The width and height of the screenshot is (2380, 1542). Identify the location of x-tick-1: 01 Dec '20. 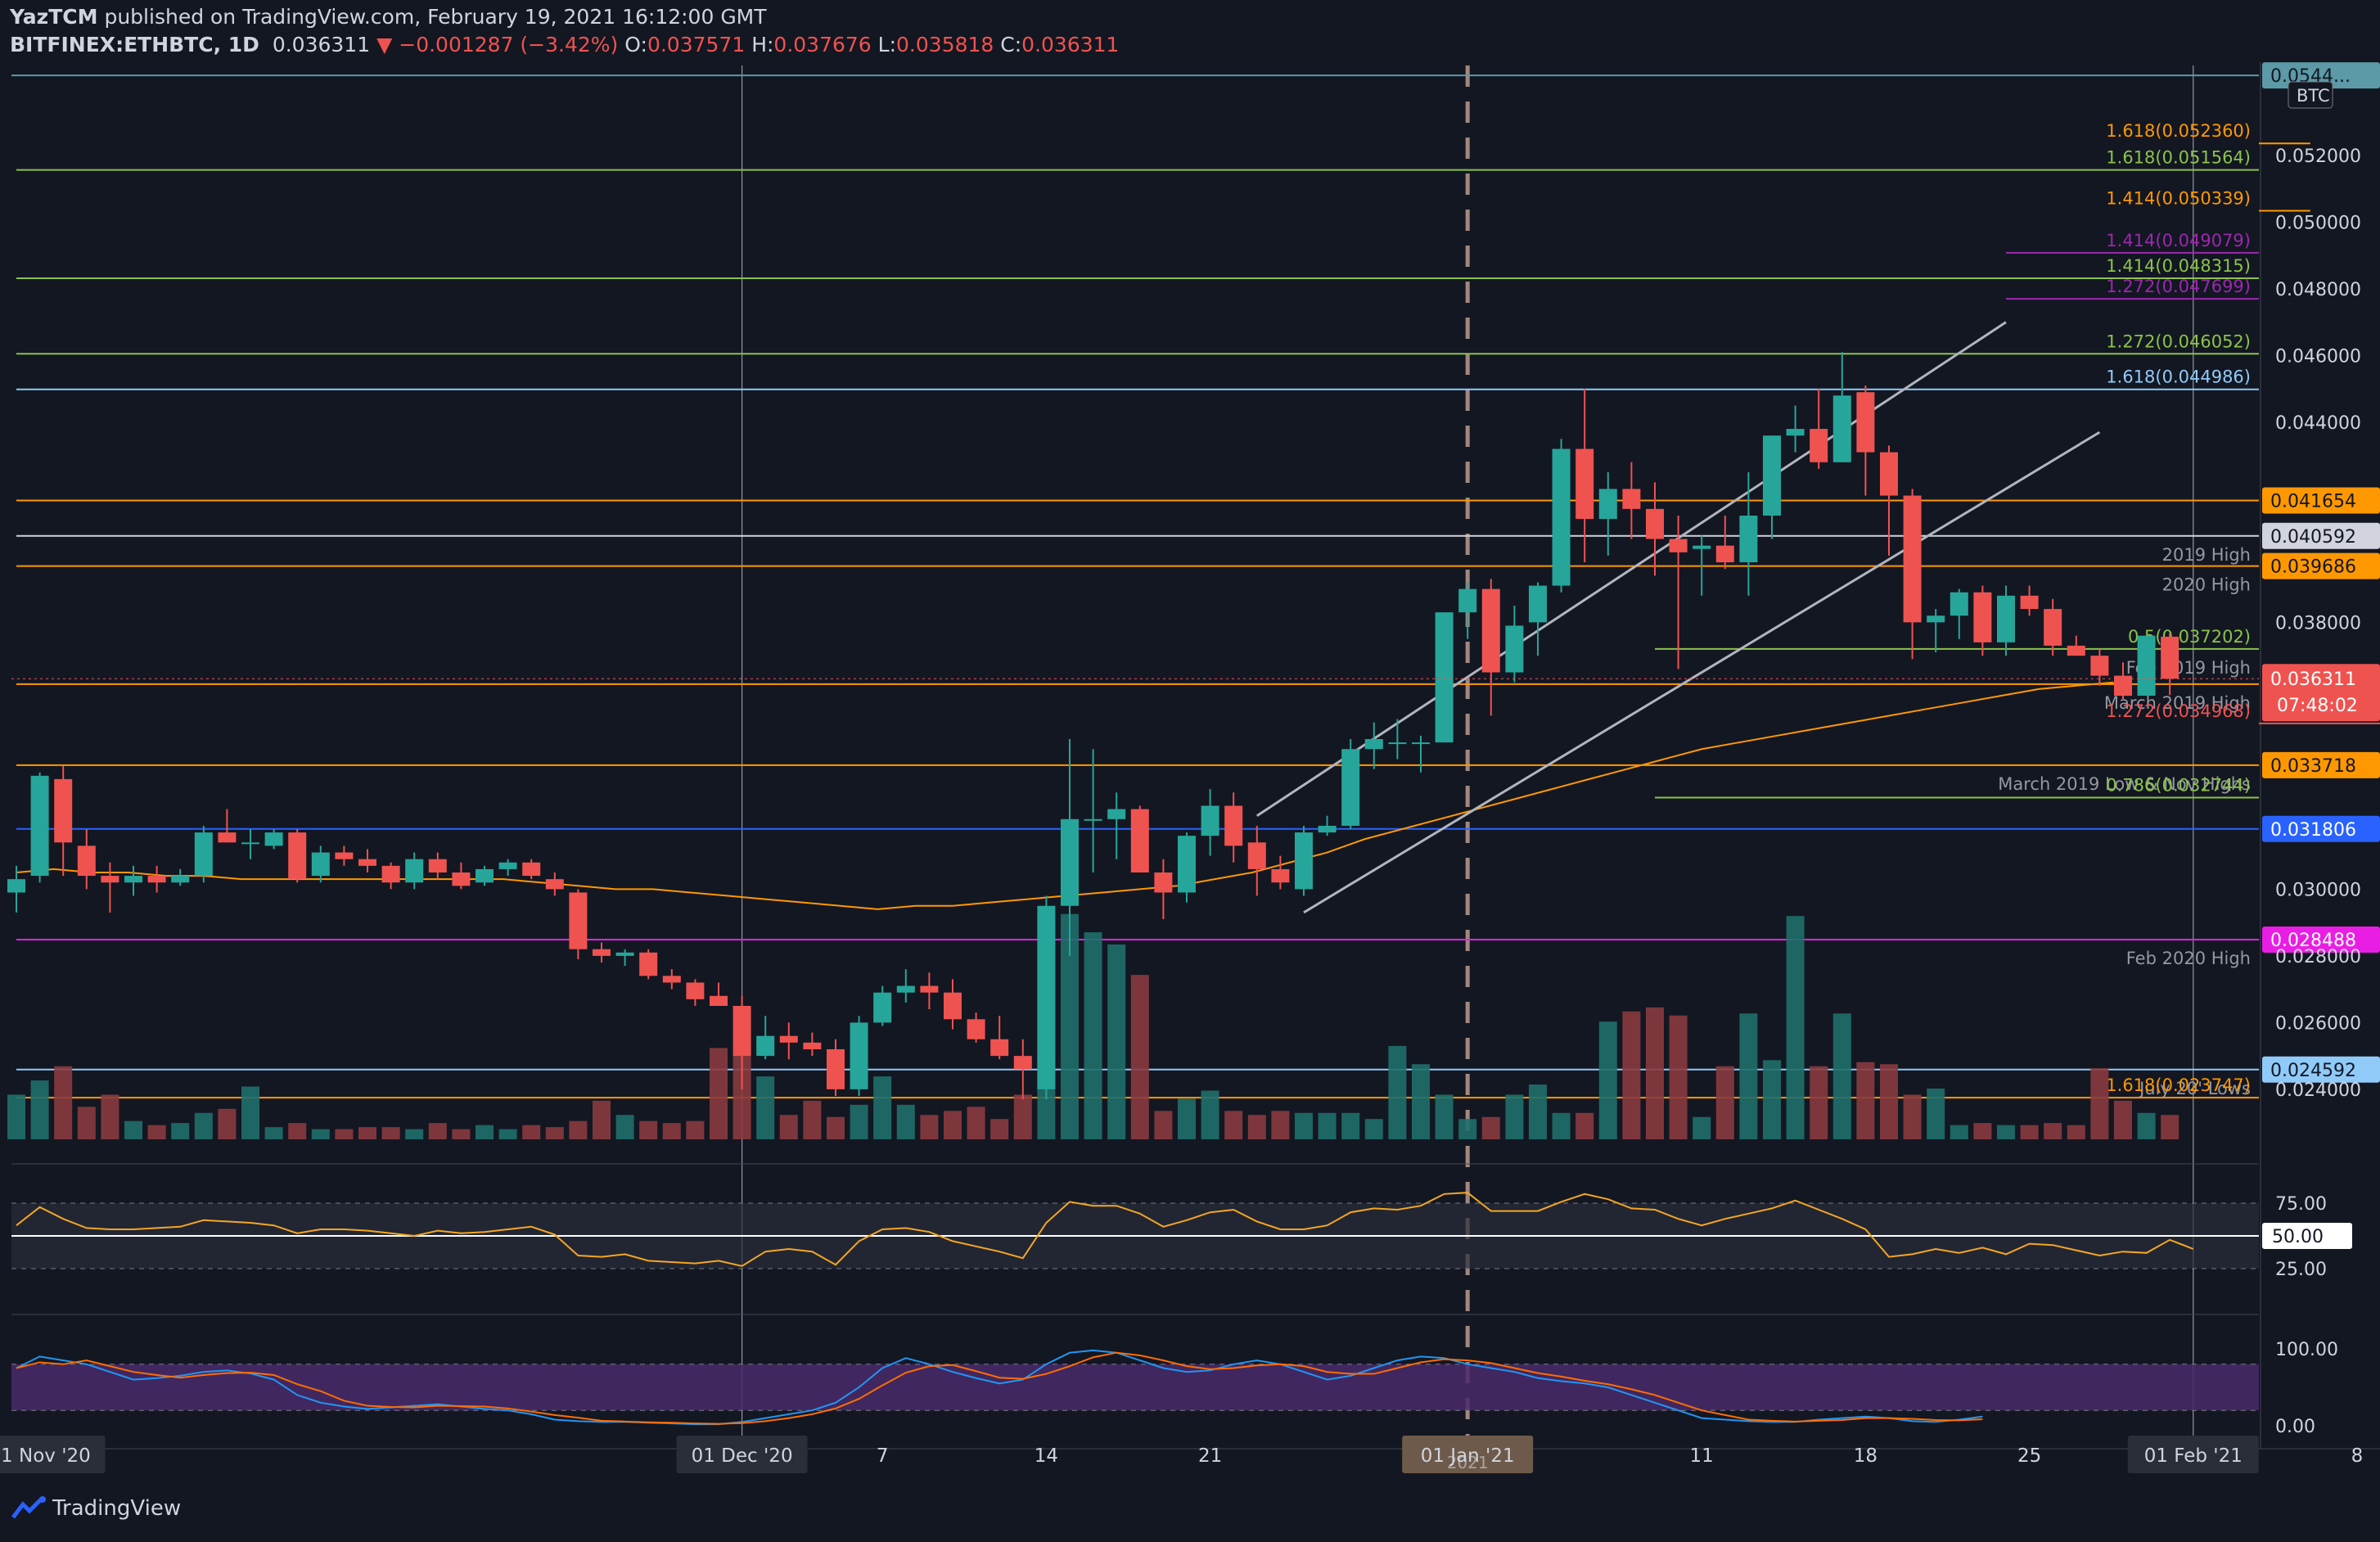
(743, 1456).